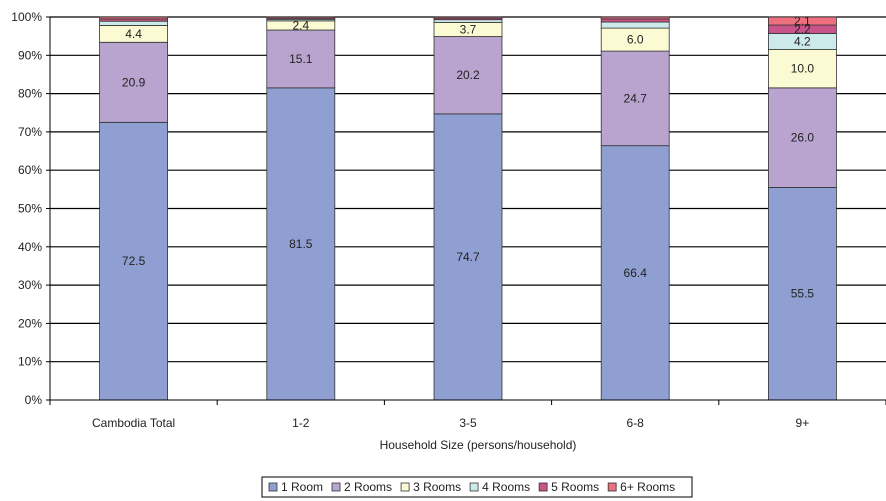 The width and height of the screenshot is (886, 501). I want to click on y-tick-label: 60%, so click(30, 170).